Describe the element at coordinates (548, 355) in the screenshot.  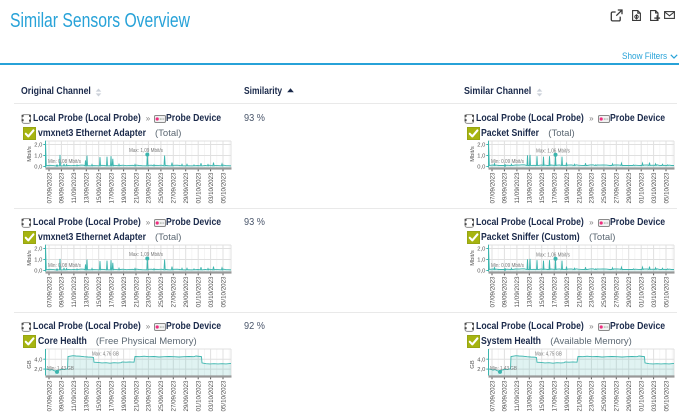
I see `svg-text: Max: 4,75 GB` at that location.